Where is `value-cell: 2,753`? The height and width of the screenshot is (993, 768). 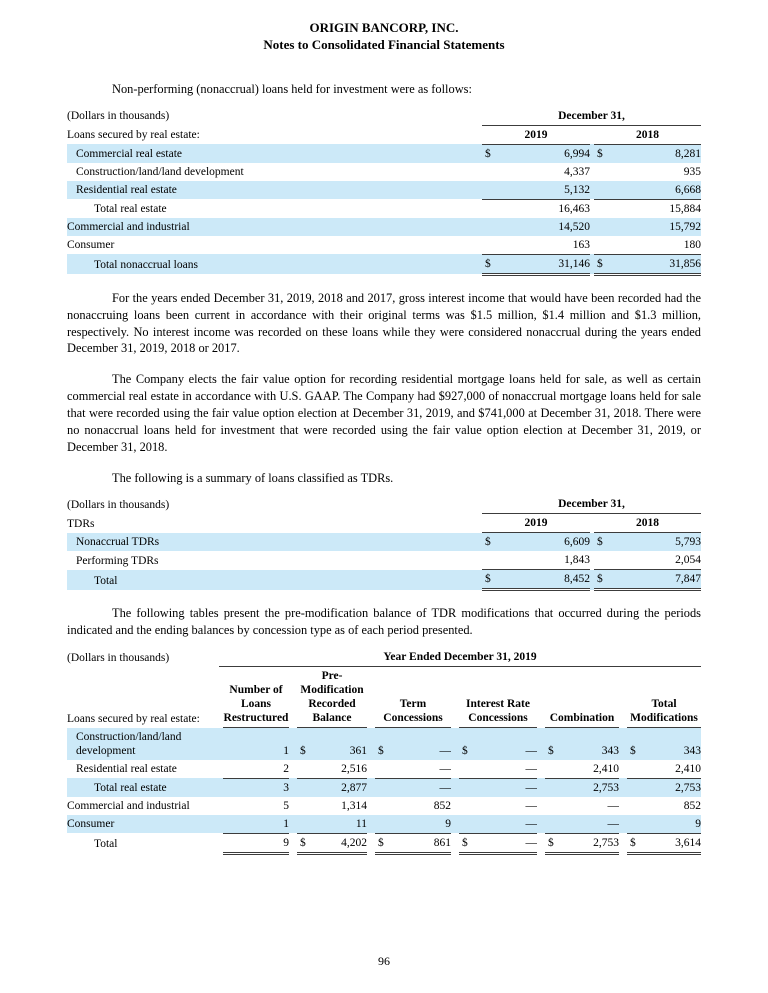 value-cell: 2,753 is located at coordinates (664, 787).